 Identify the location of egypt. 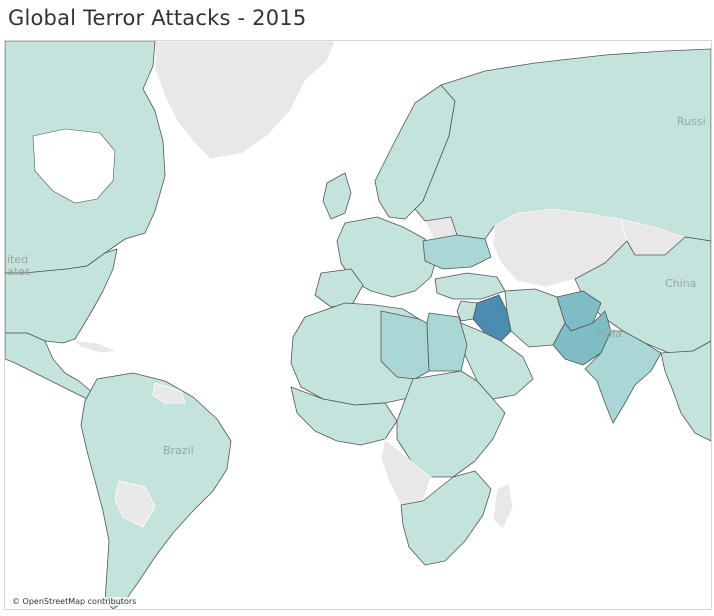
(447, 342).